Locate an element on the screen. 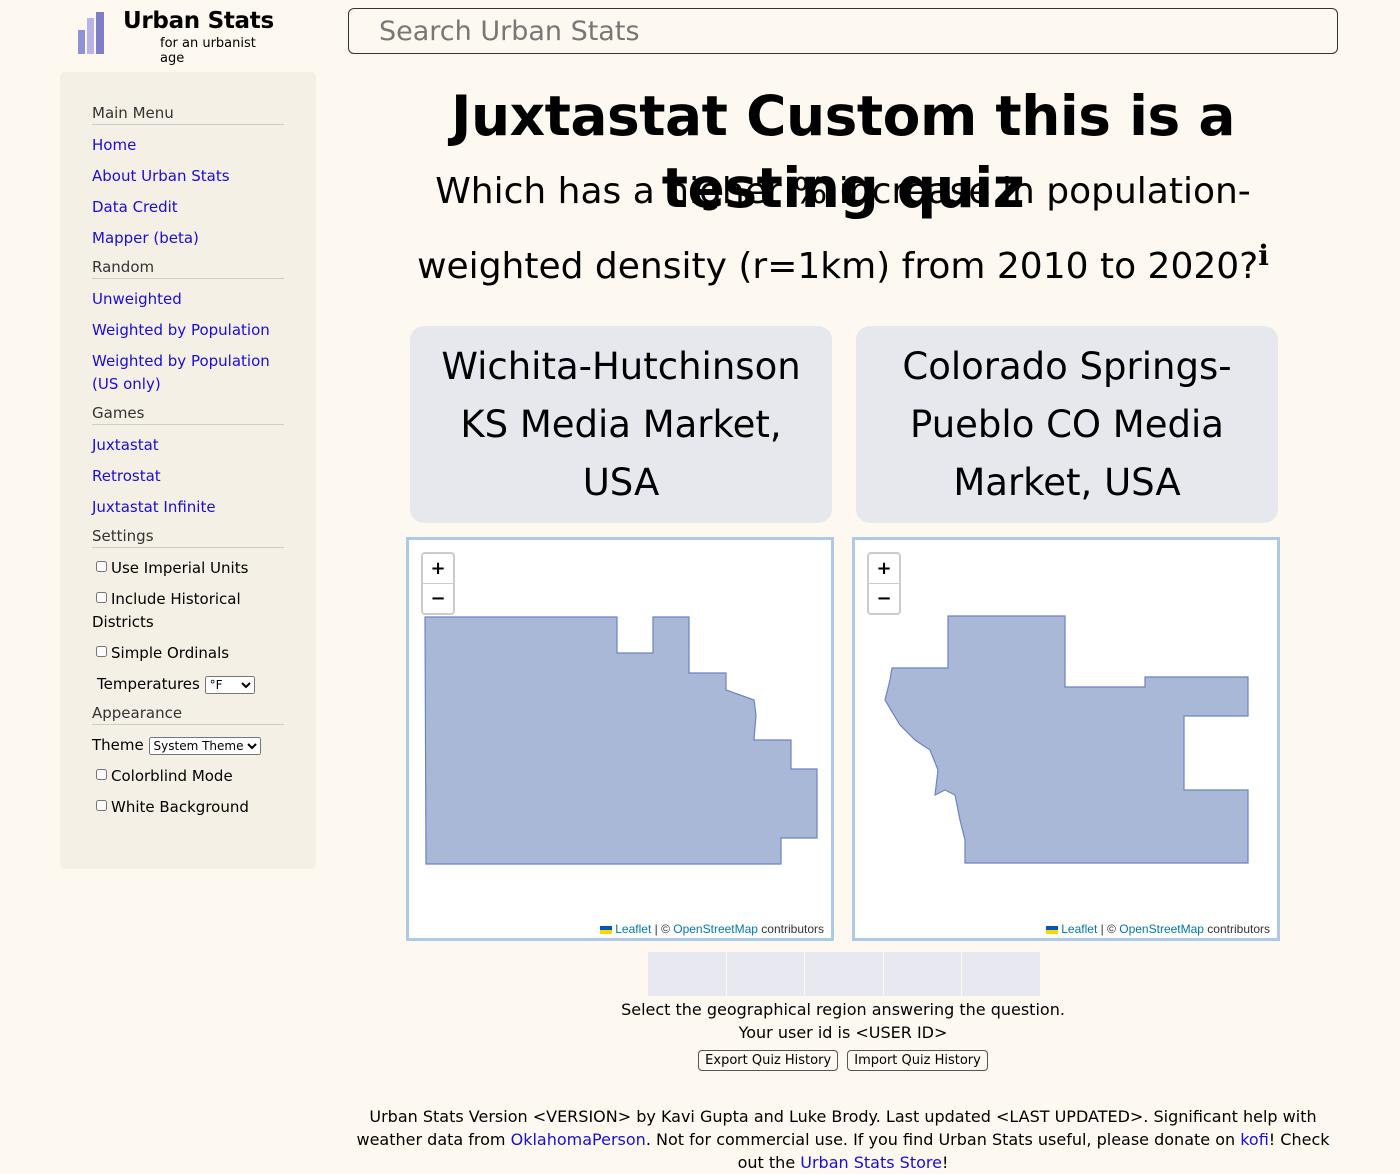  search-box is located at coordinates (843, 31).